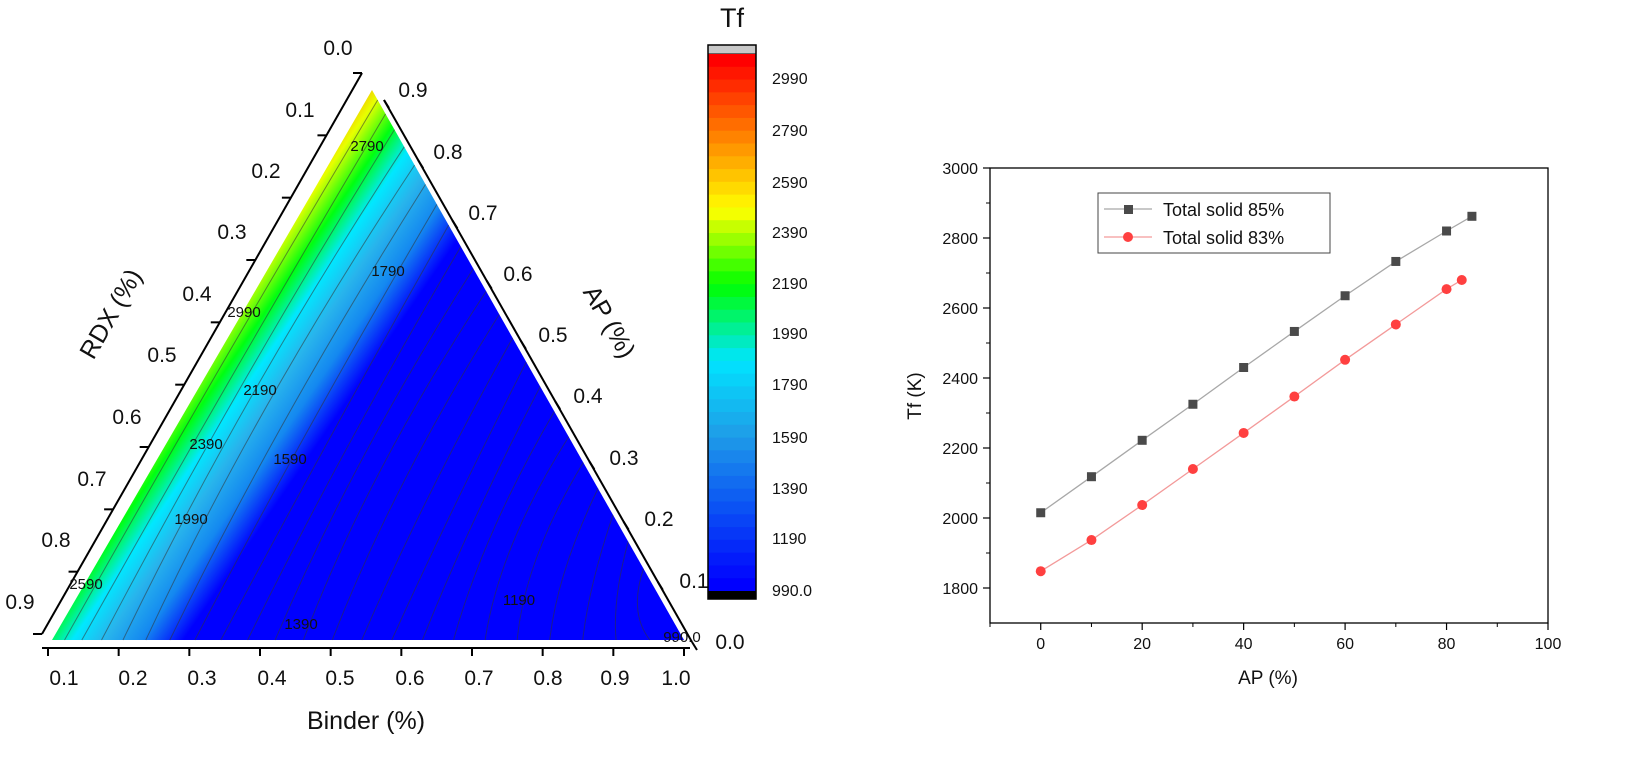 The width and height of the screenshot is (1651, 777). I want to click on colorbar-tick: 1790, so click(790, 385).